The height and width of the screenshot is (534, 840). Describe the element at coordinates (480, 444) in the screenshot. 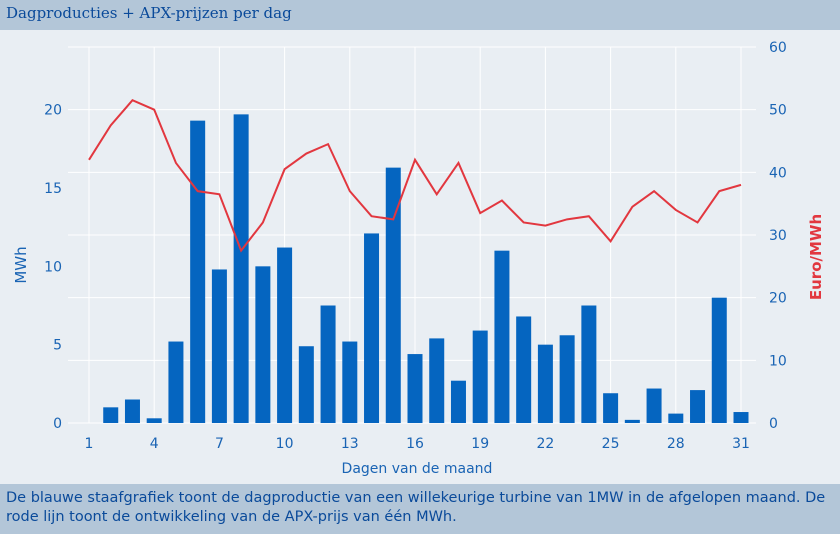

I see `x-tick-label: 19` at that location.